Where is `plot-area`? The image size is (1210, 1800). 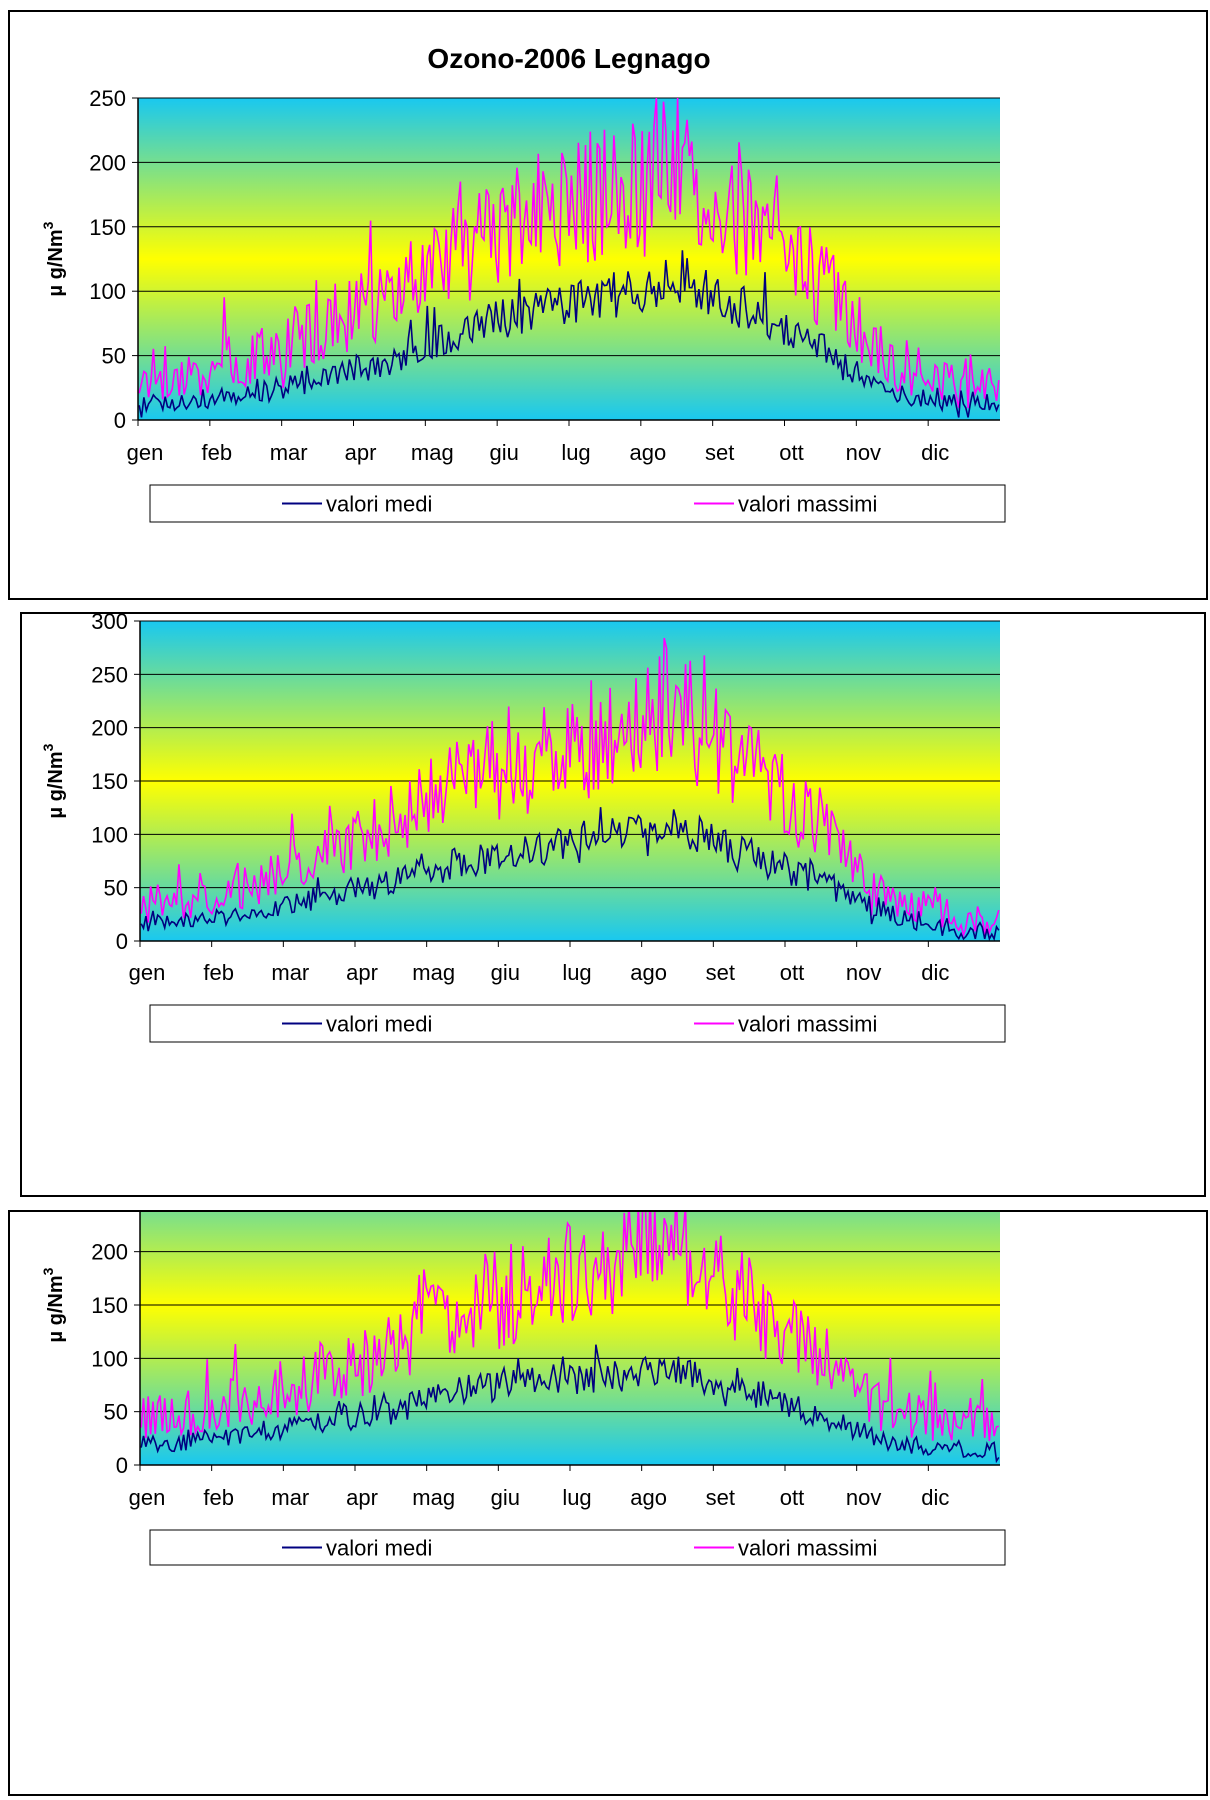
plot-area is located at coordinates (569, 259).